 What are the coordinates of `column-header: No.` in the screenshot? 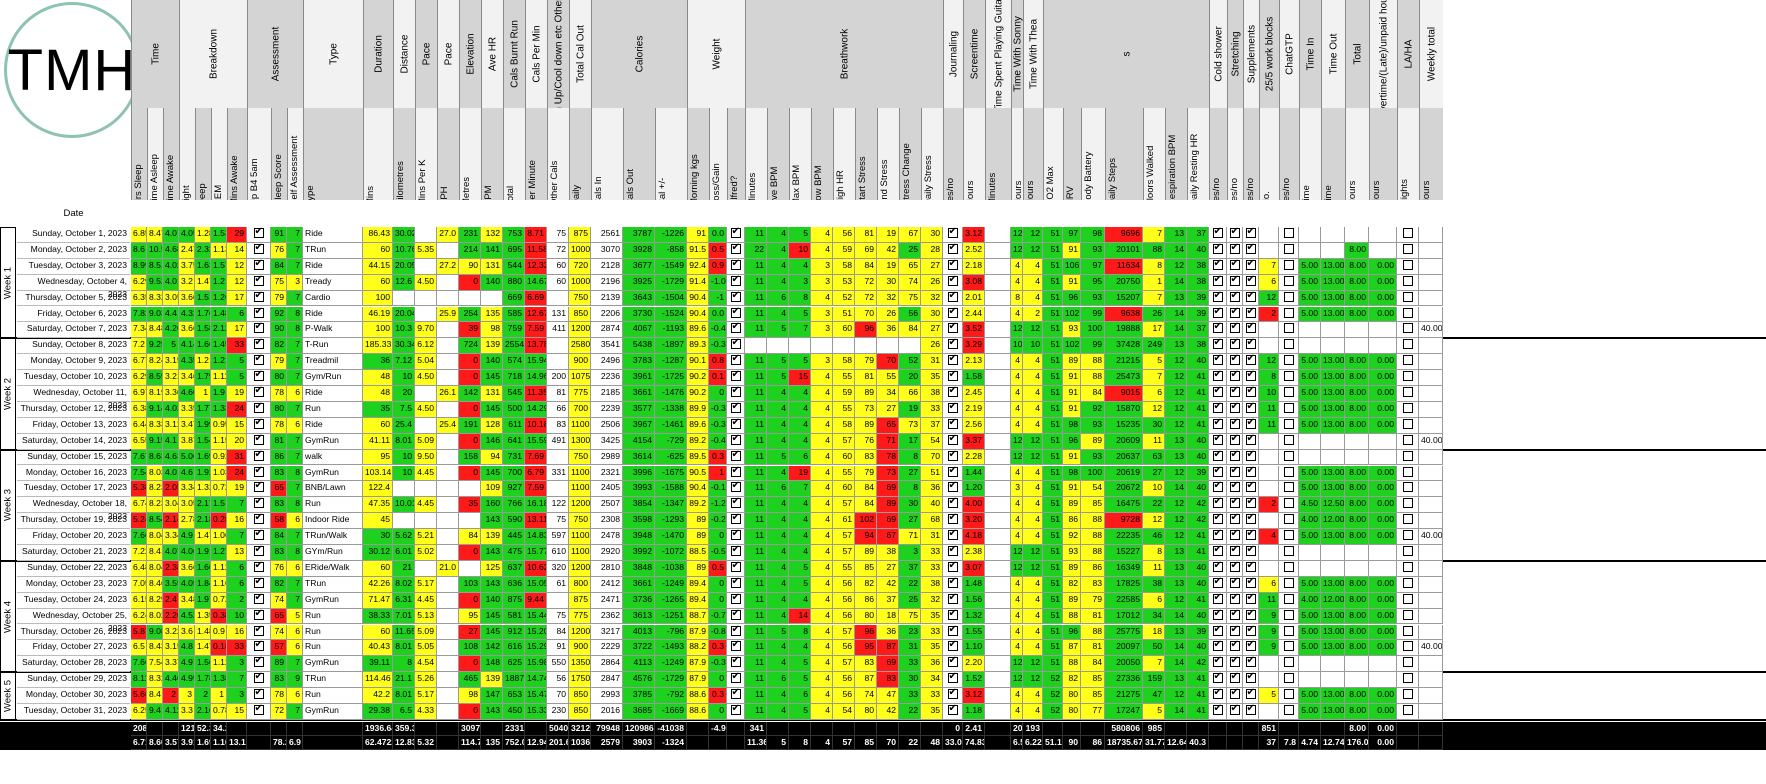 It's located at (1269, 154).